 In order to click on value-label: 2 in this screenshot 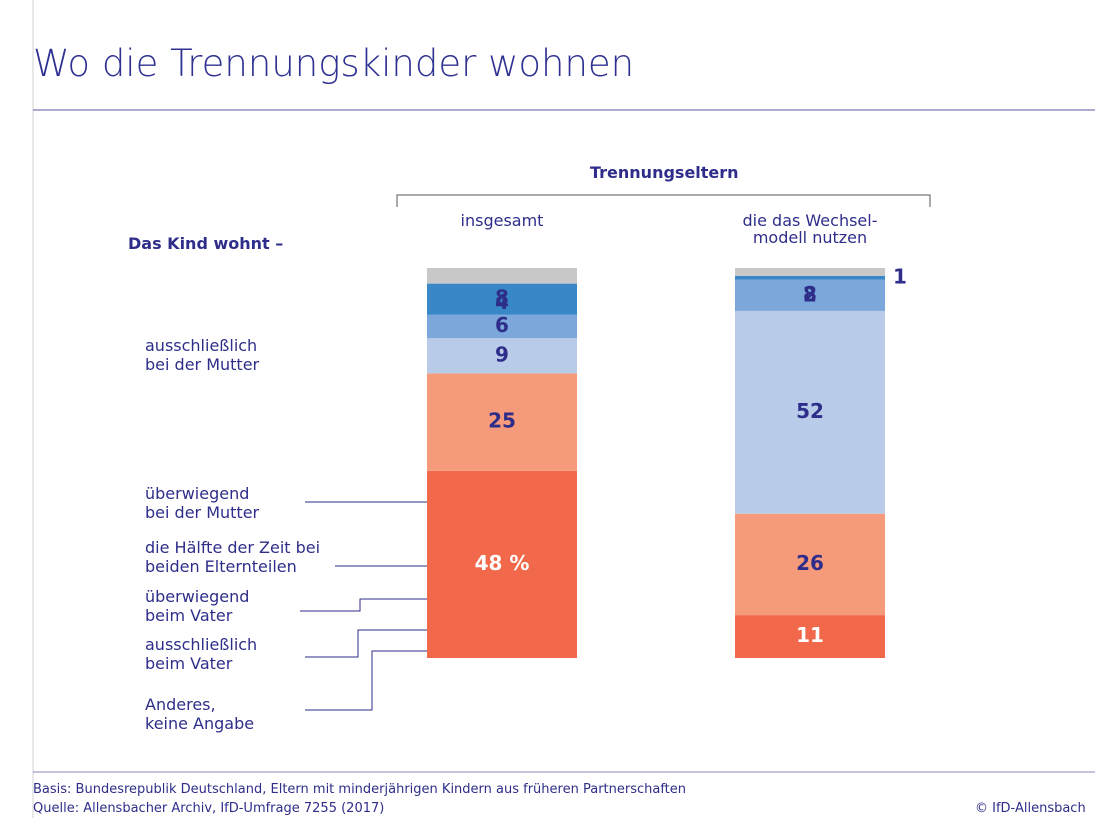, I will do `click(810, 294)`.